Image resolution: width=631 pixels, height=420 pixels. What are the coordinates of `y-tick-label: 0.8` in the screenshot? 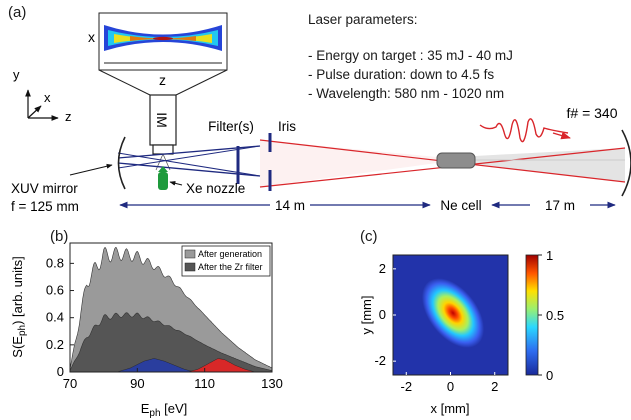 It's located at (55, 262).